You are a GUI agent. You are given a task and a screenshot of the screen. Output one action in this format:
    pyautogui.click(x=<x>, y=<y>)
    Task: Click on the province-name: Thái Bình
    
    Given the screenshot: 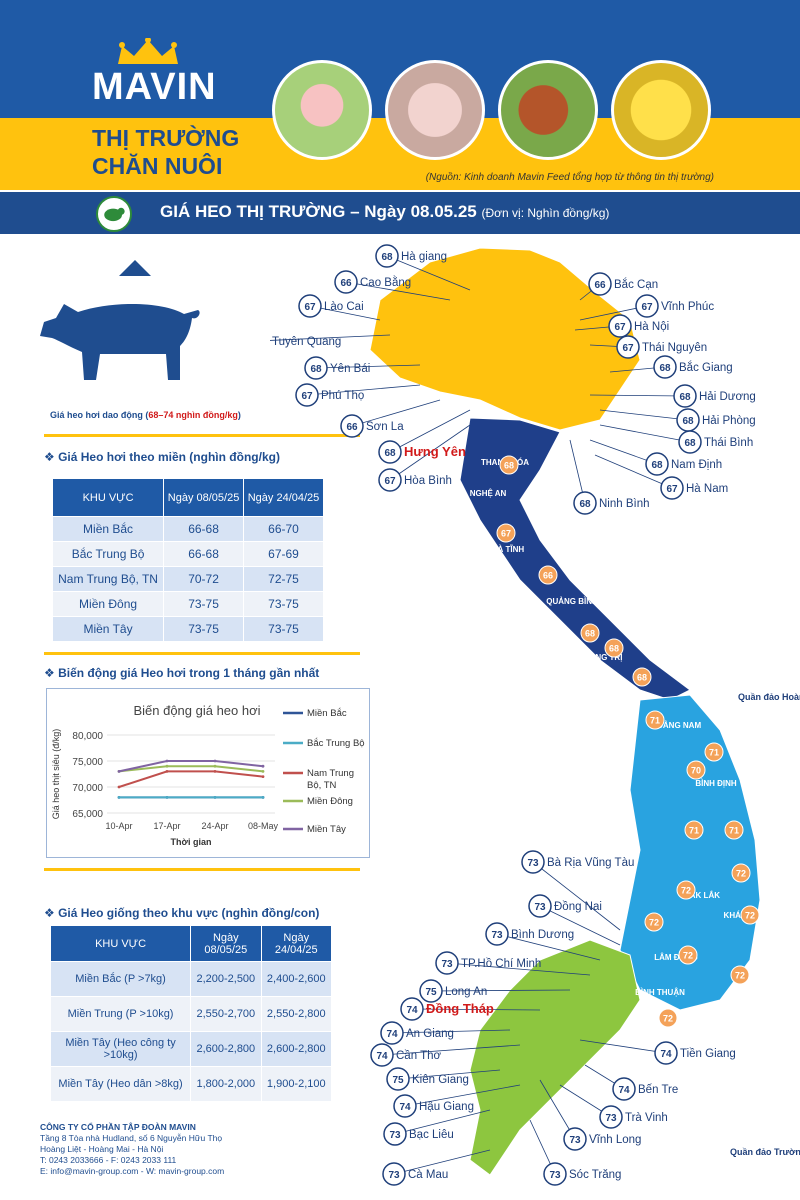 What is the action you would take?
    pyautogui.click(x=728, y=443)
    